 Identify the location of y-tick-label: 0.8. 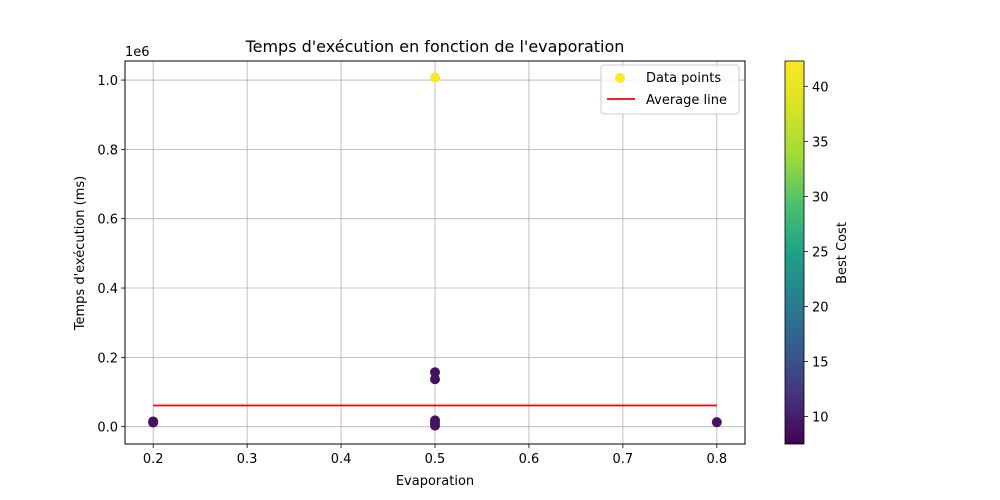
(107, 150).